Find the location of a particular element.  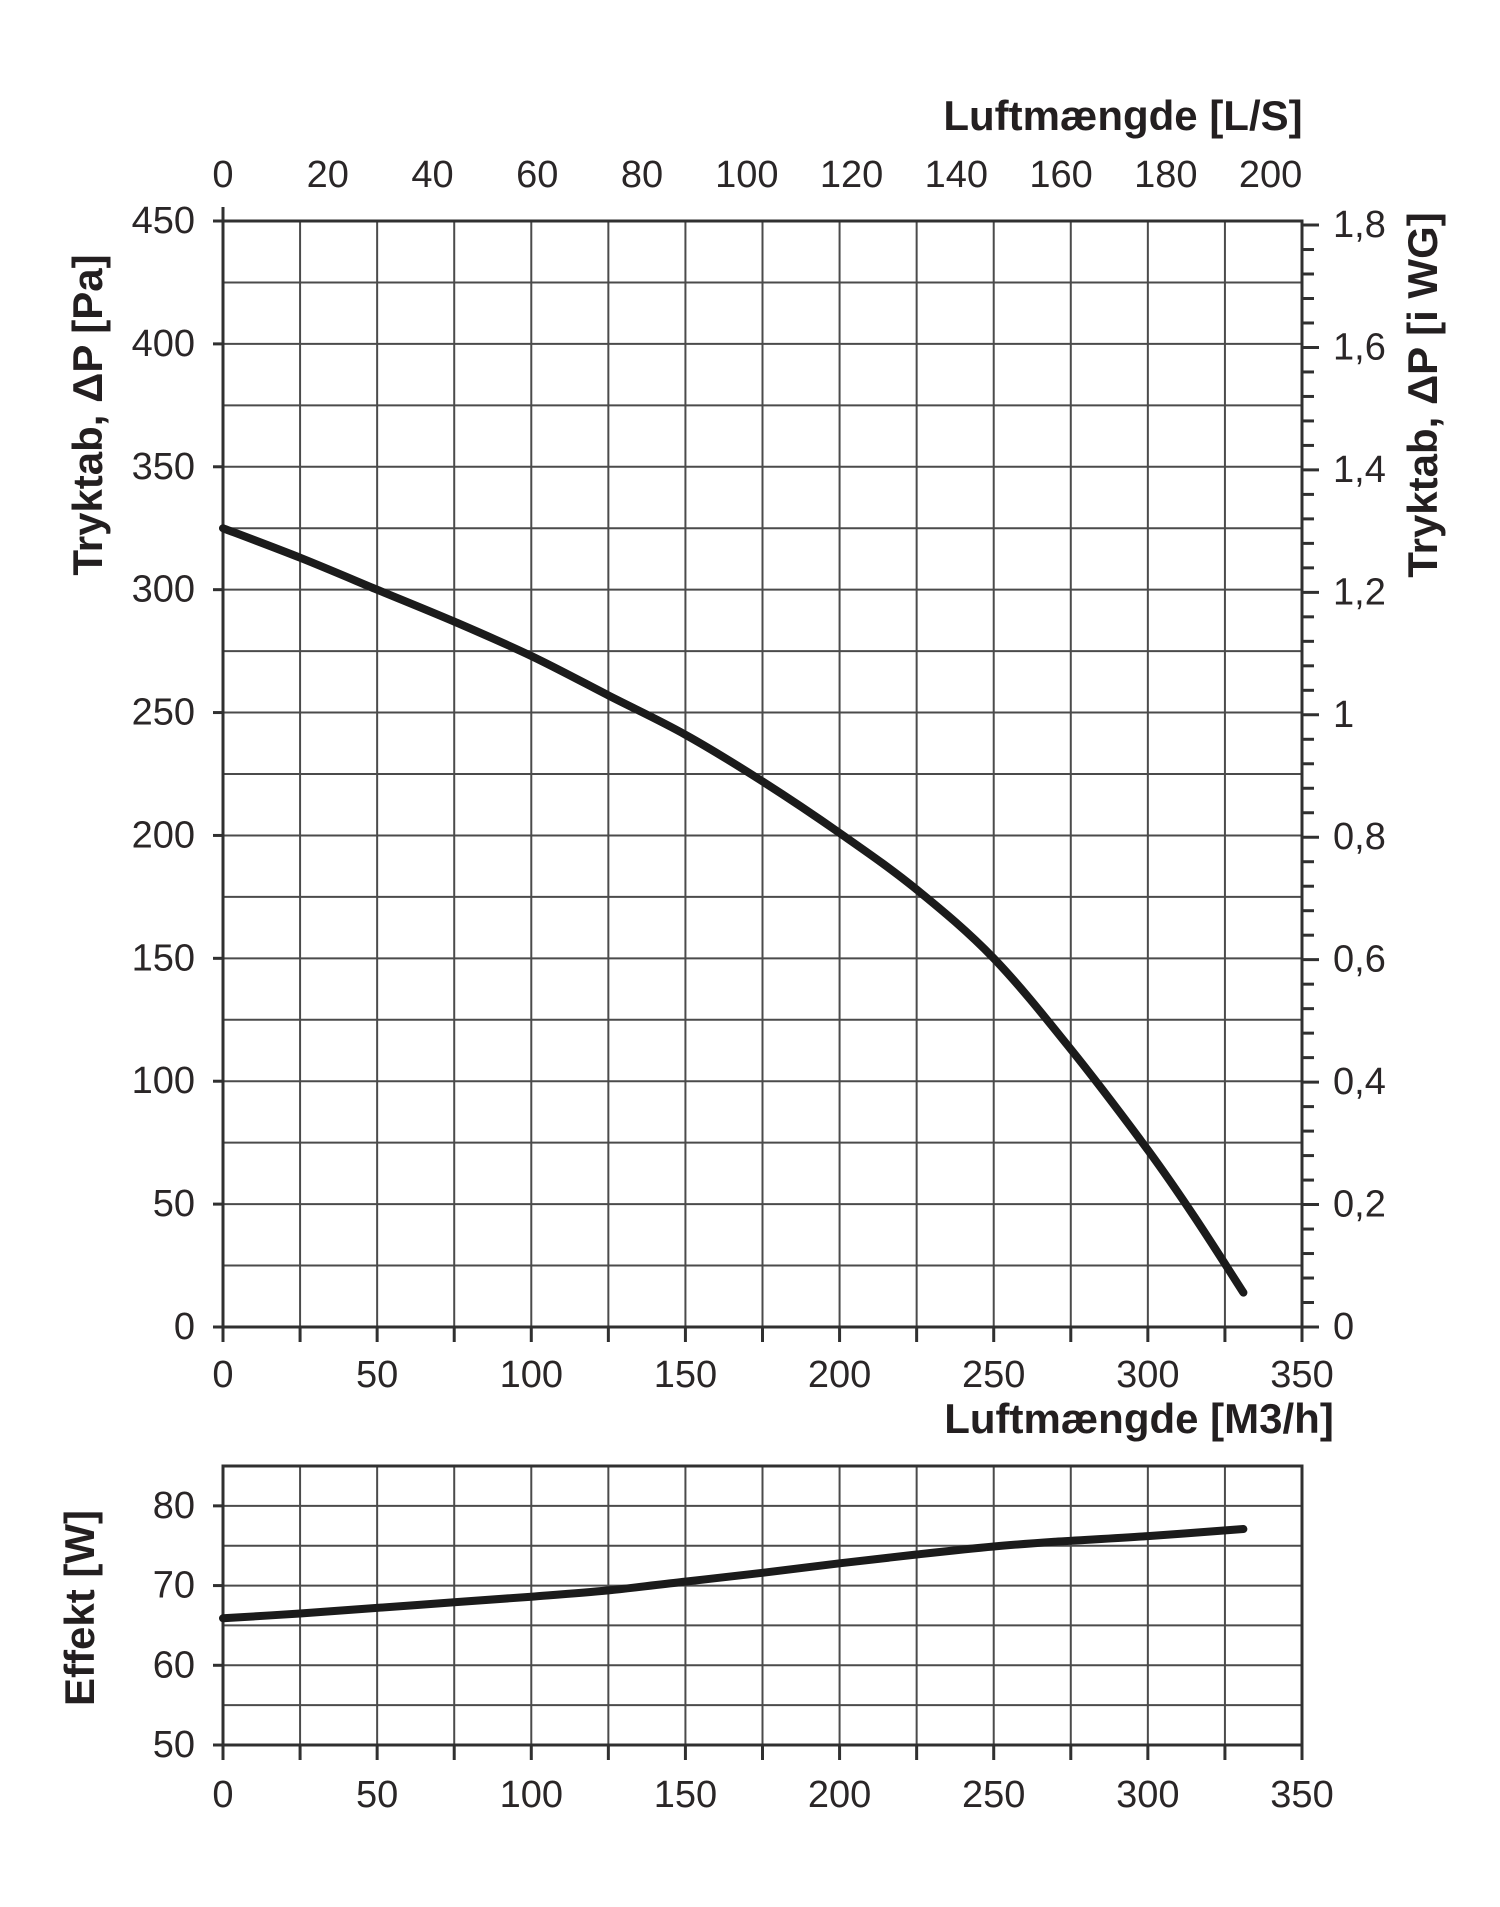

power-curve is located at coordinates (733, 1574).